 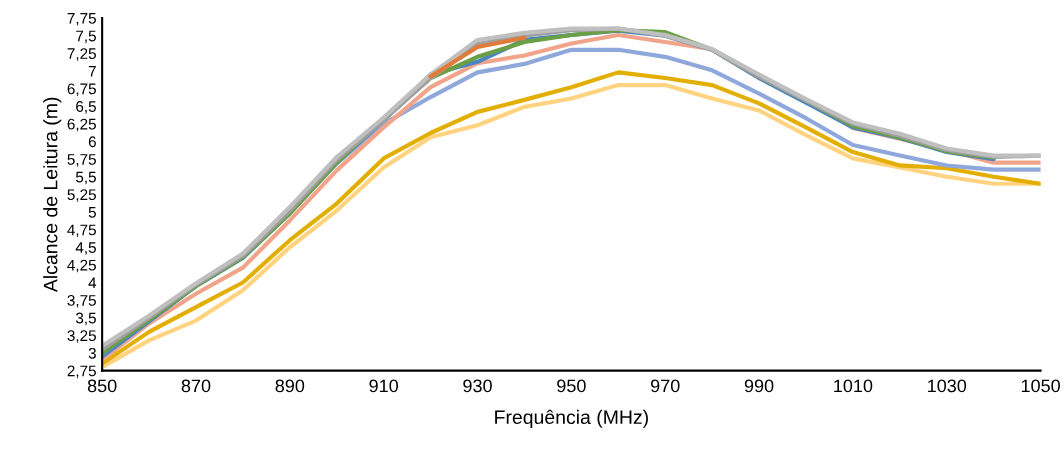 I want to click on y-tick-label: 5,75, so click(x=81, y=160).